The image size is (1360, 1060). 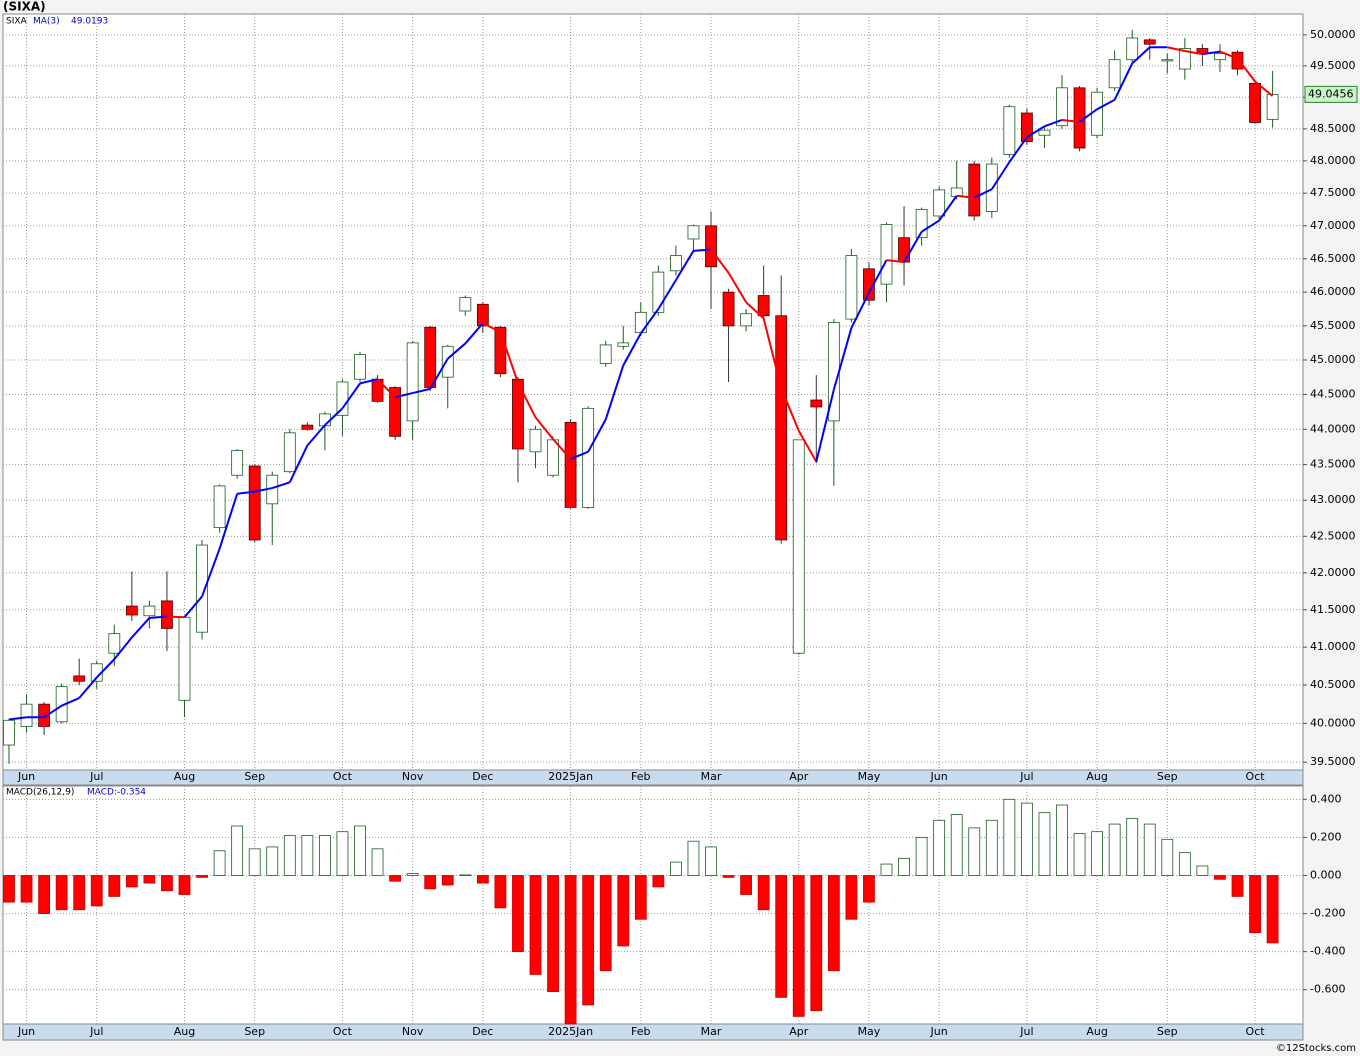 What do you see at coordinates (24, 7) in the screenshot?
I see `chart-title: (SIXA)` at bounding box center [24, 7].